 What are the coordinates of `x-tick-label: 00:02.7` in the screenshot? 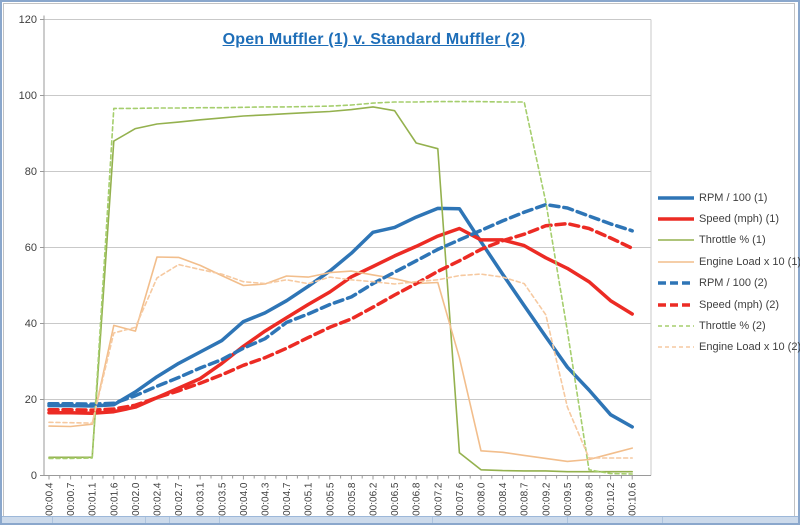 It's located at (179, 499).